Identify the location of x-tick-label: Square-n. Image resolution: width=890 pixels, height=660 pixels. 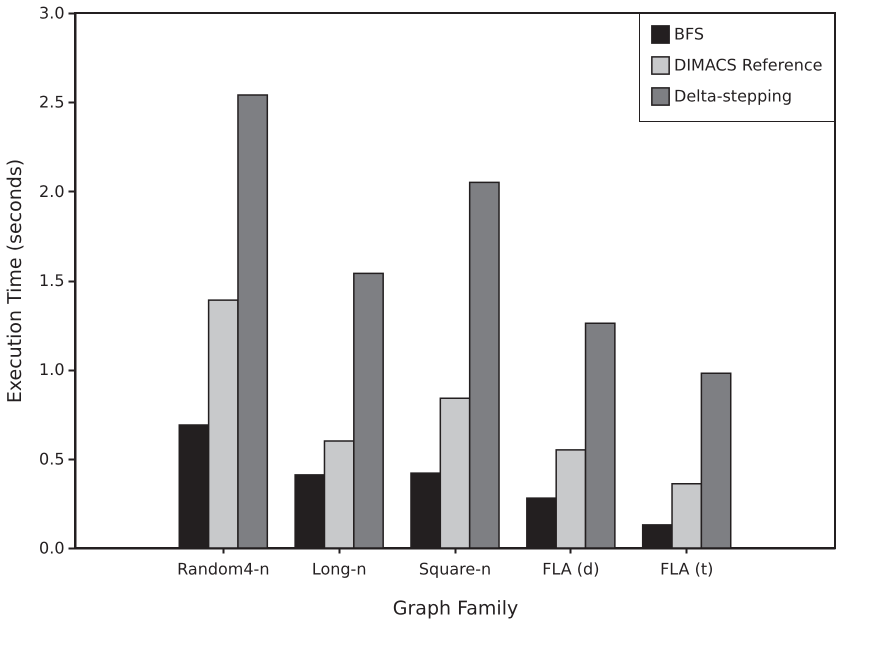
(455, 569).